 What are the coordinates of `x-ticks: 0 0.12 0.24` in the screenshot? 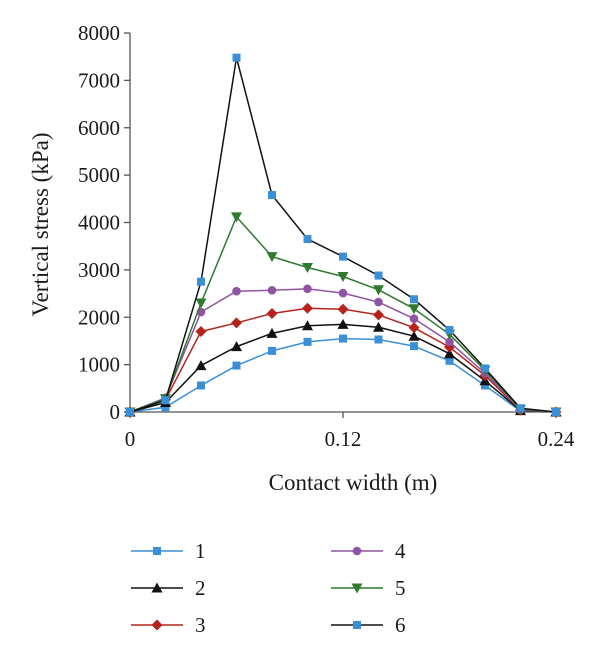 It's located at (350, 431).